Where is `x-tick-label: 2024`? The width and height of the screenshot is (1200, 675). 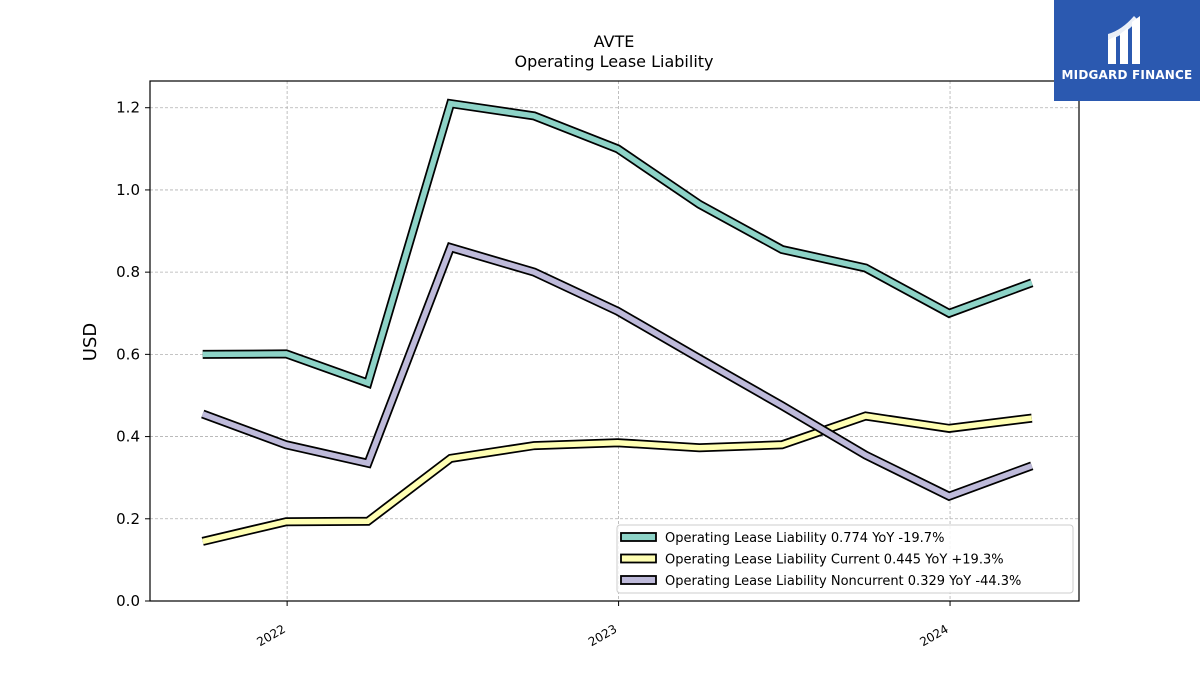 x-tick-label: 2024 is located at coordinates (933, 635).